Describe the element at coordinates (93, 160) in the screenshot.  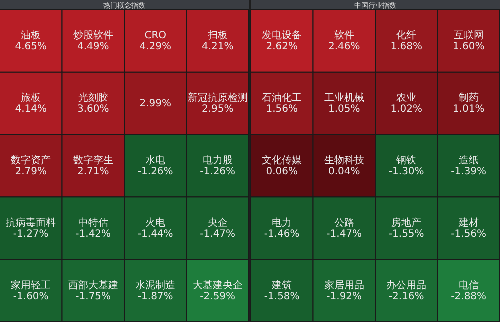
I see `category-label: 数字孪生` at that location.